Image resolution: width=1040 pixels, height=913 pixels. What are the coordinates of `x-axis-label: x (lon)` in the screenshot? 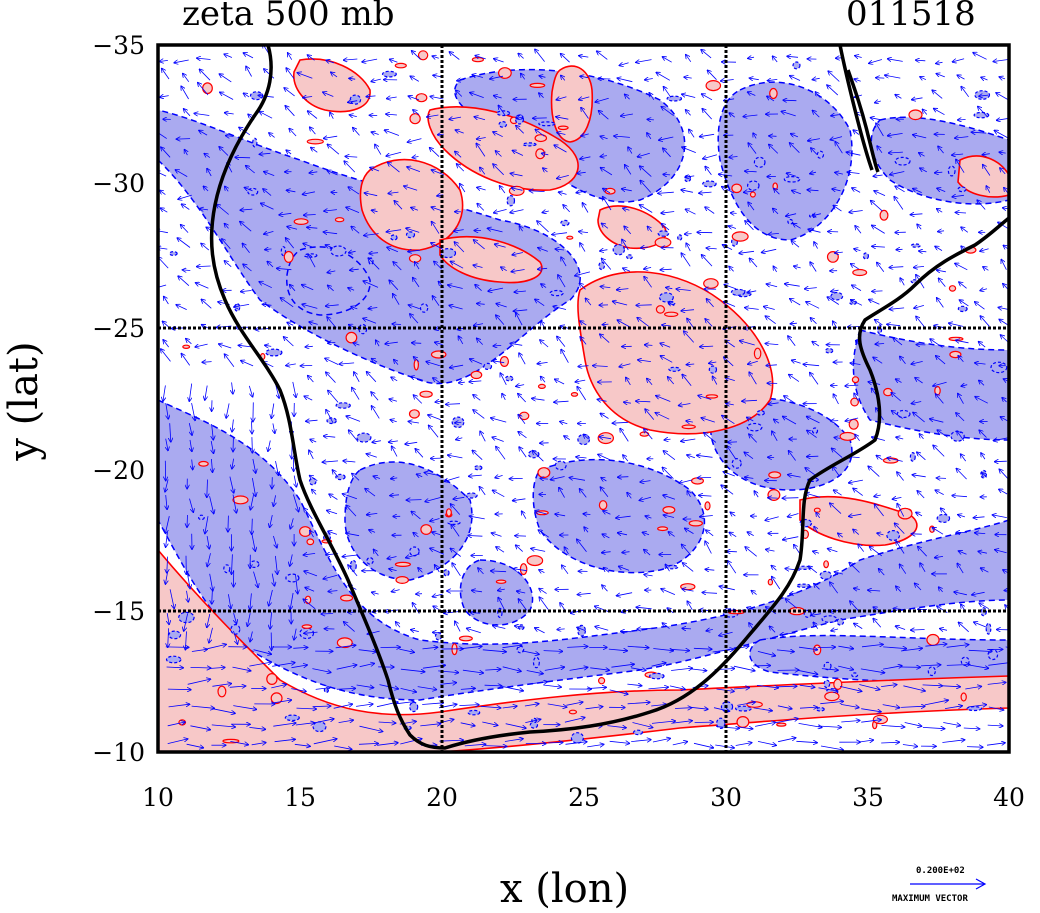 It's located at (565, 889).